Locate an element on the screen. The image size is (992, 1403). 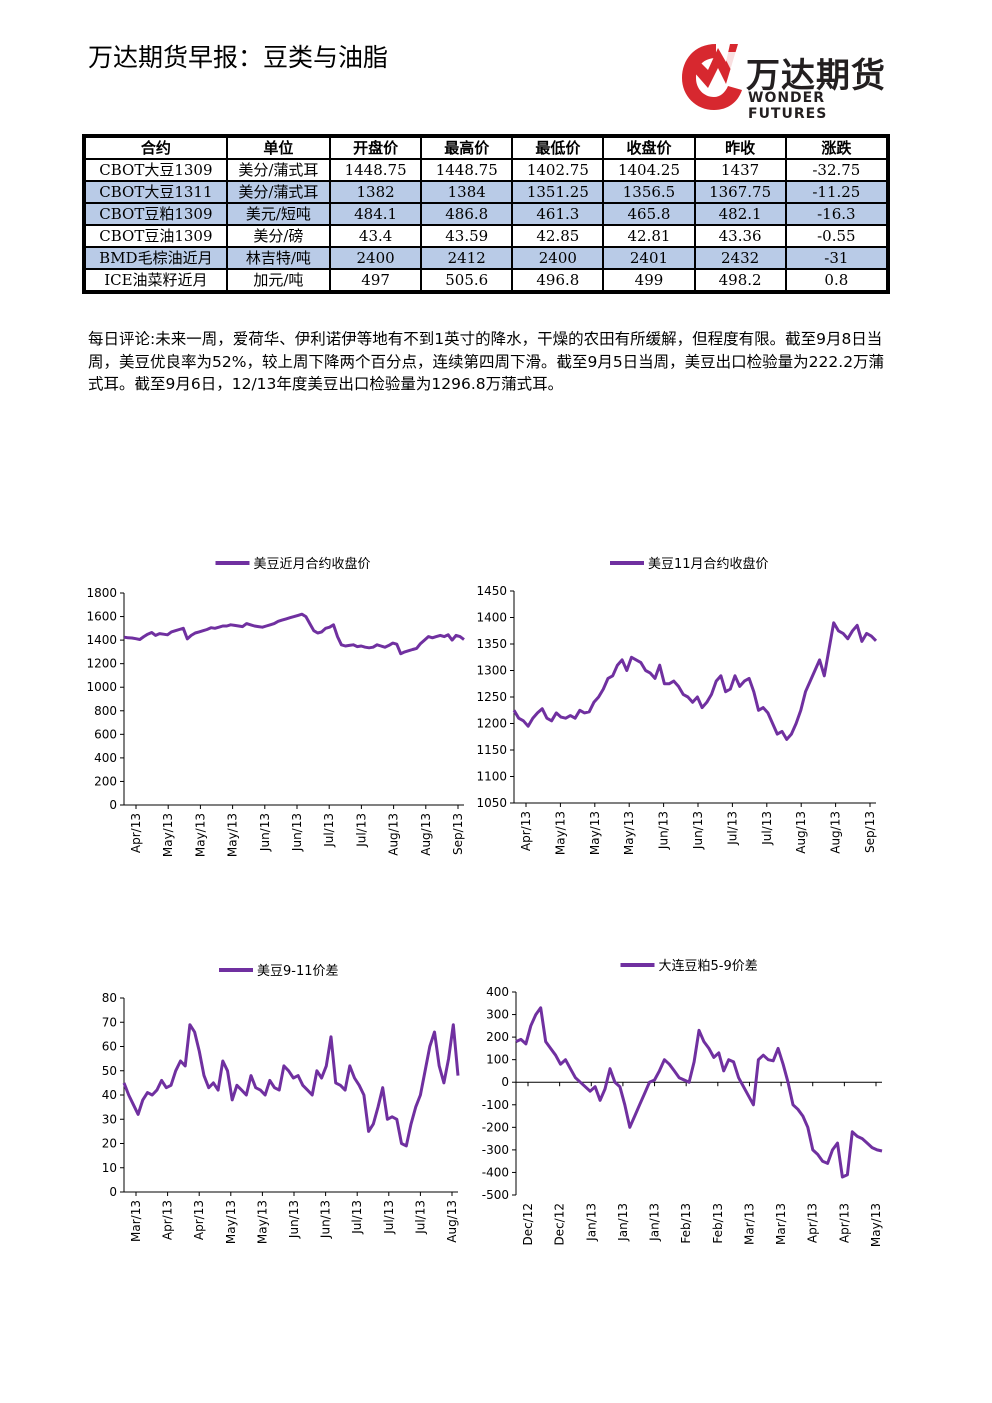
table-cell: 499 is located at coordinates (649, 280).